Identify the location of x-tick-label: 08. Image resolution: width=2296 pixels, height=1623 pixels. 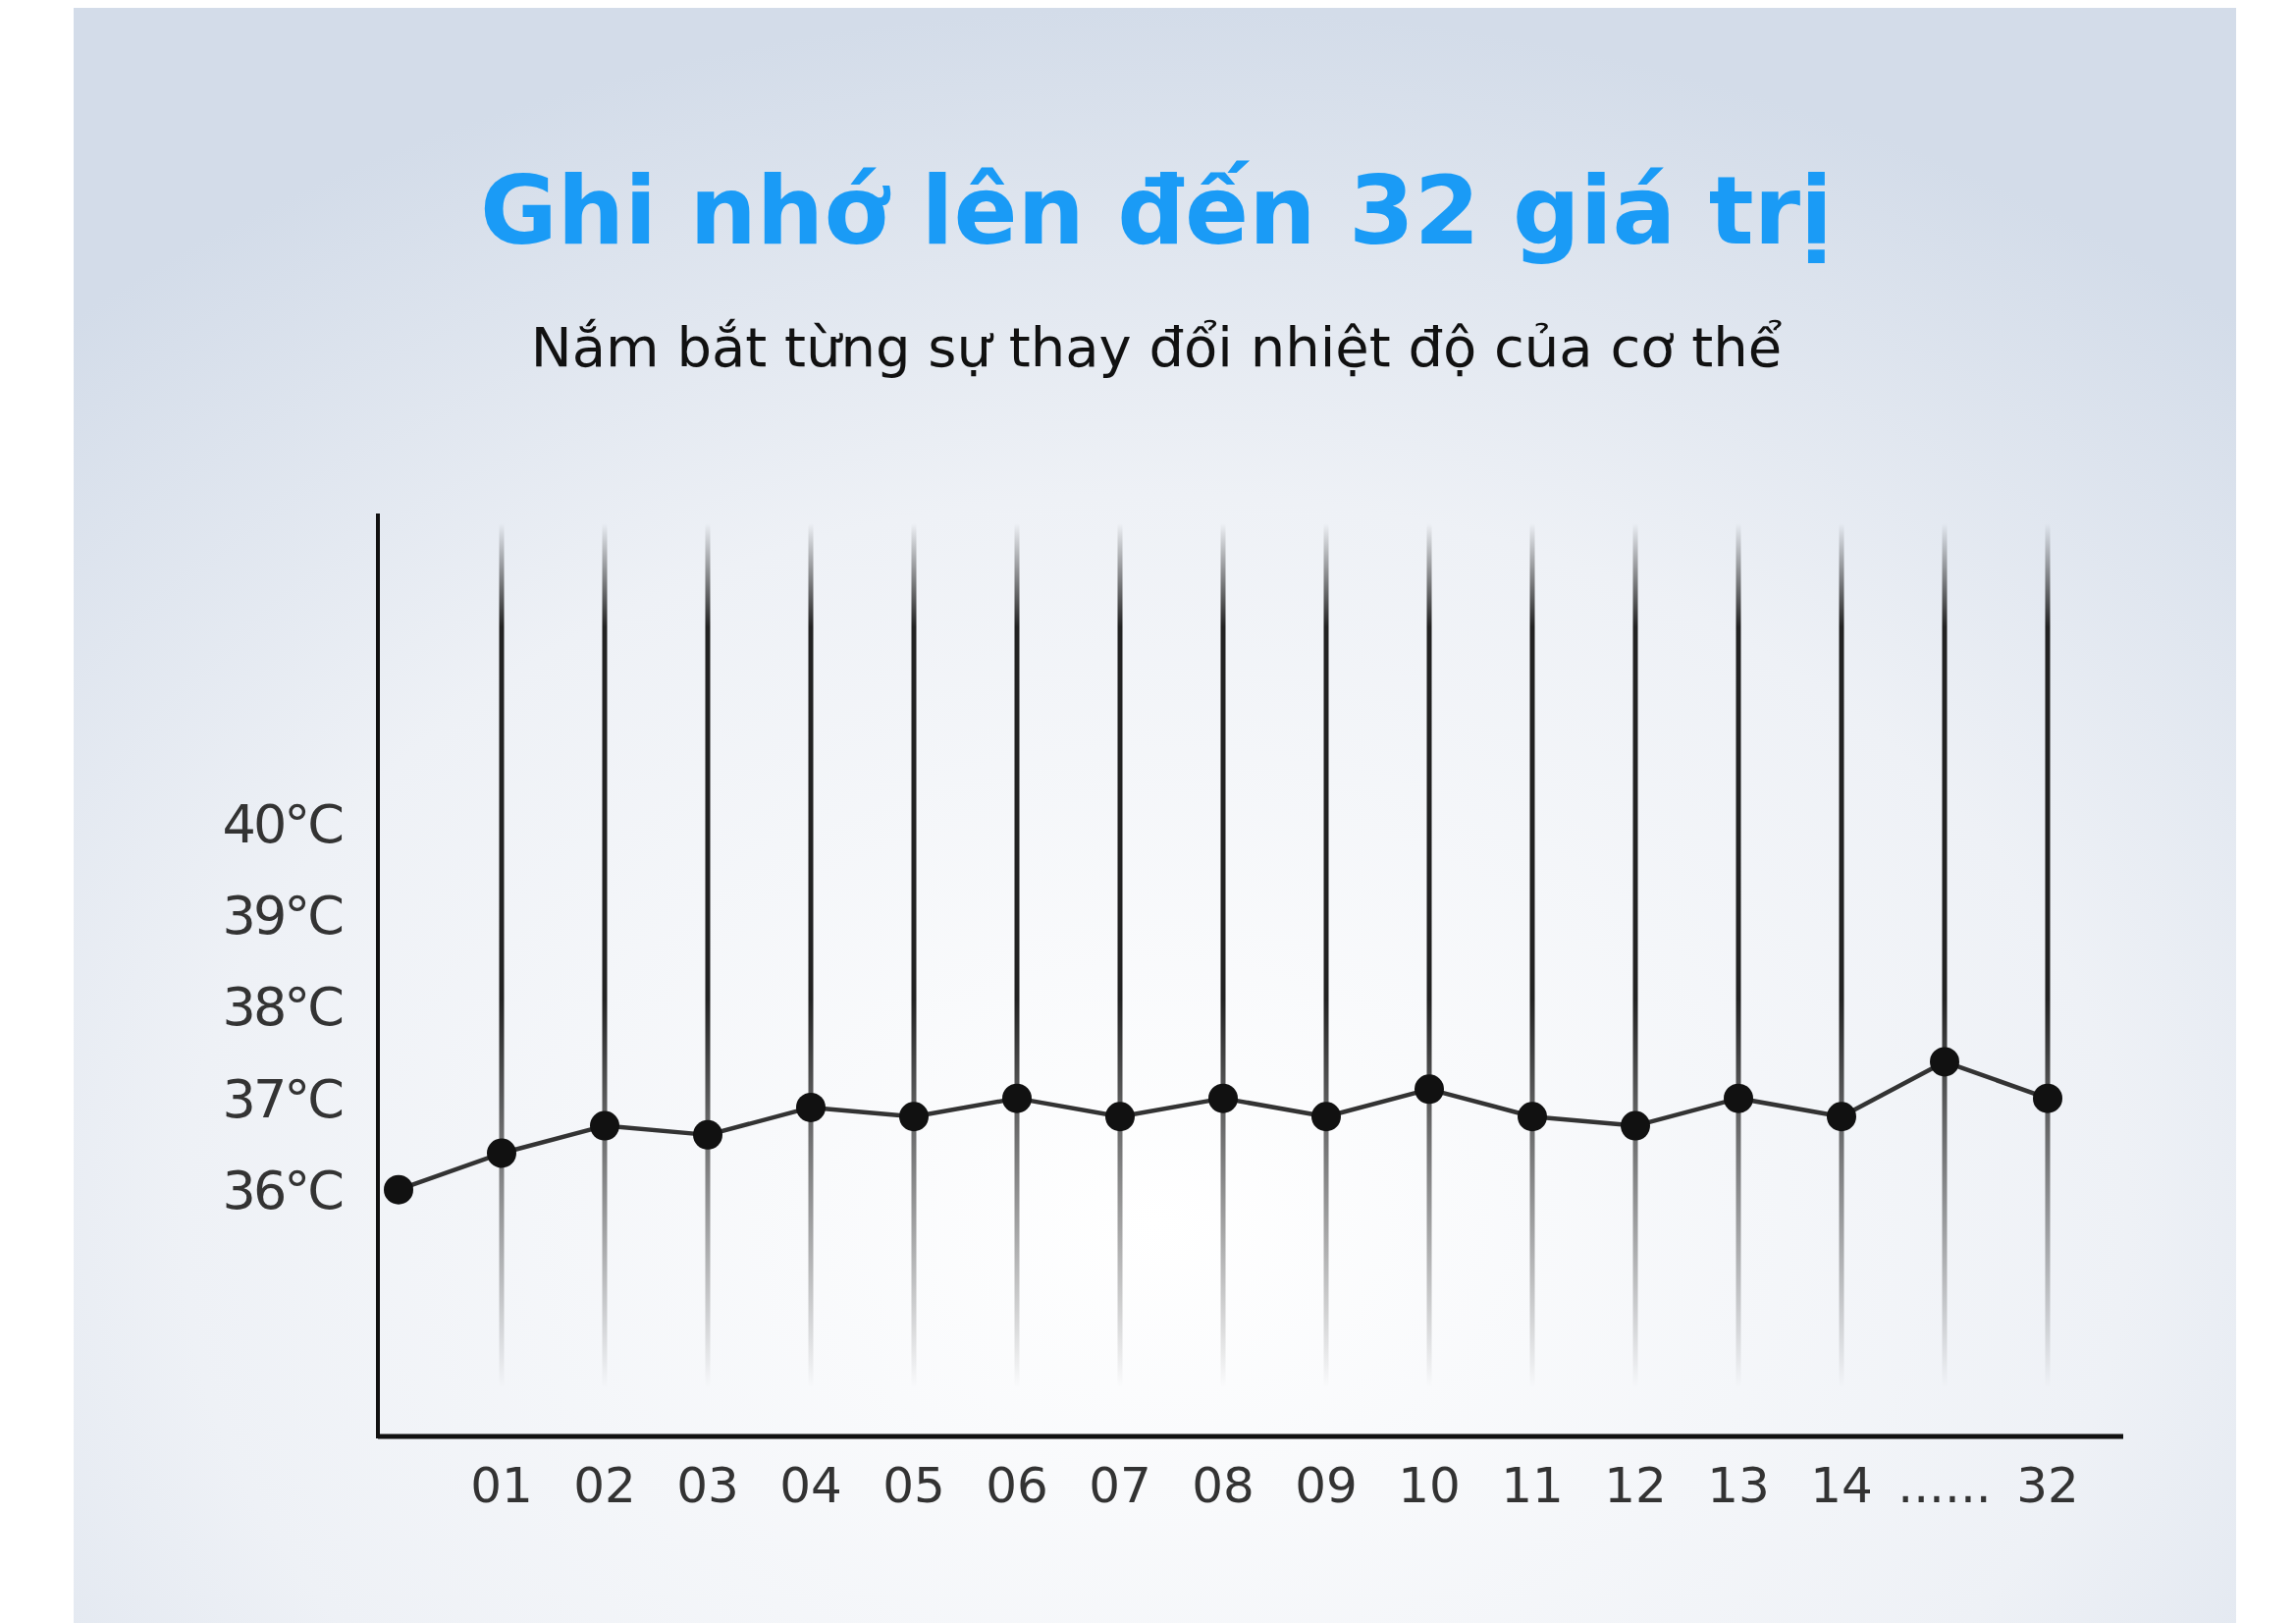
(1223, 1485).